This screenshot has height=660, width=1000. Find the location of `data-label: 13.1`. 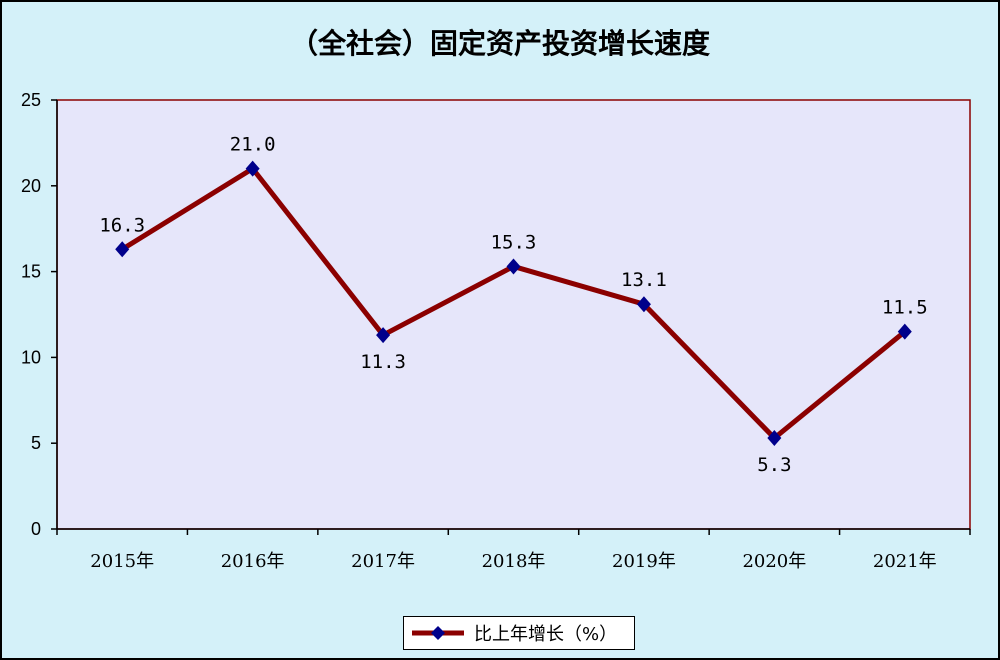

data-label: 13.1 is located at coordinates (644, 280).